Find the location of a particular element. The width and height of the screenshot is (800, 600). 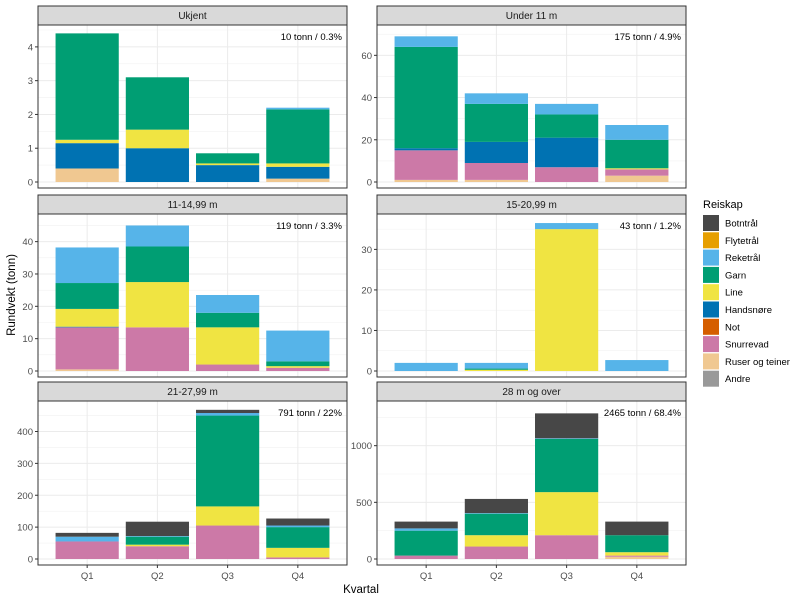

legend-title: Reiskap is located at coordinates (723, 205).